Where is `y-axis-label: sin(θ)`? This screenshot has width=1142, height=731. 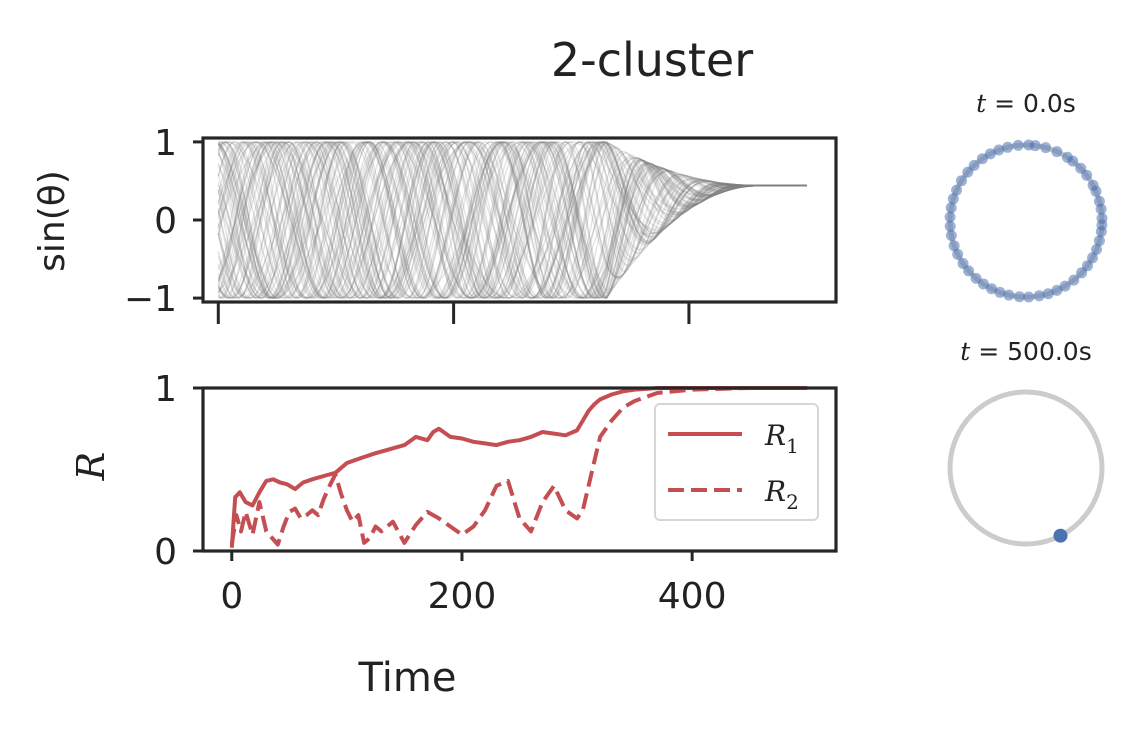
y-axis-label: sin(θ) is located at coordinates (52, 221).